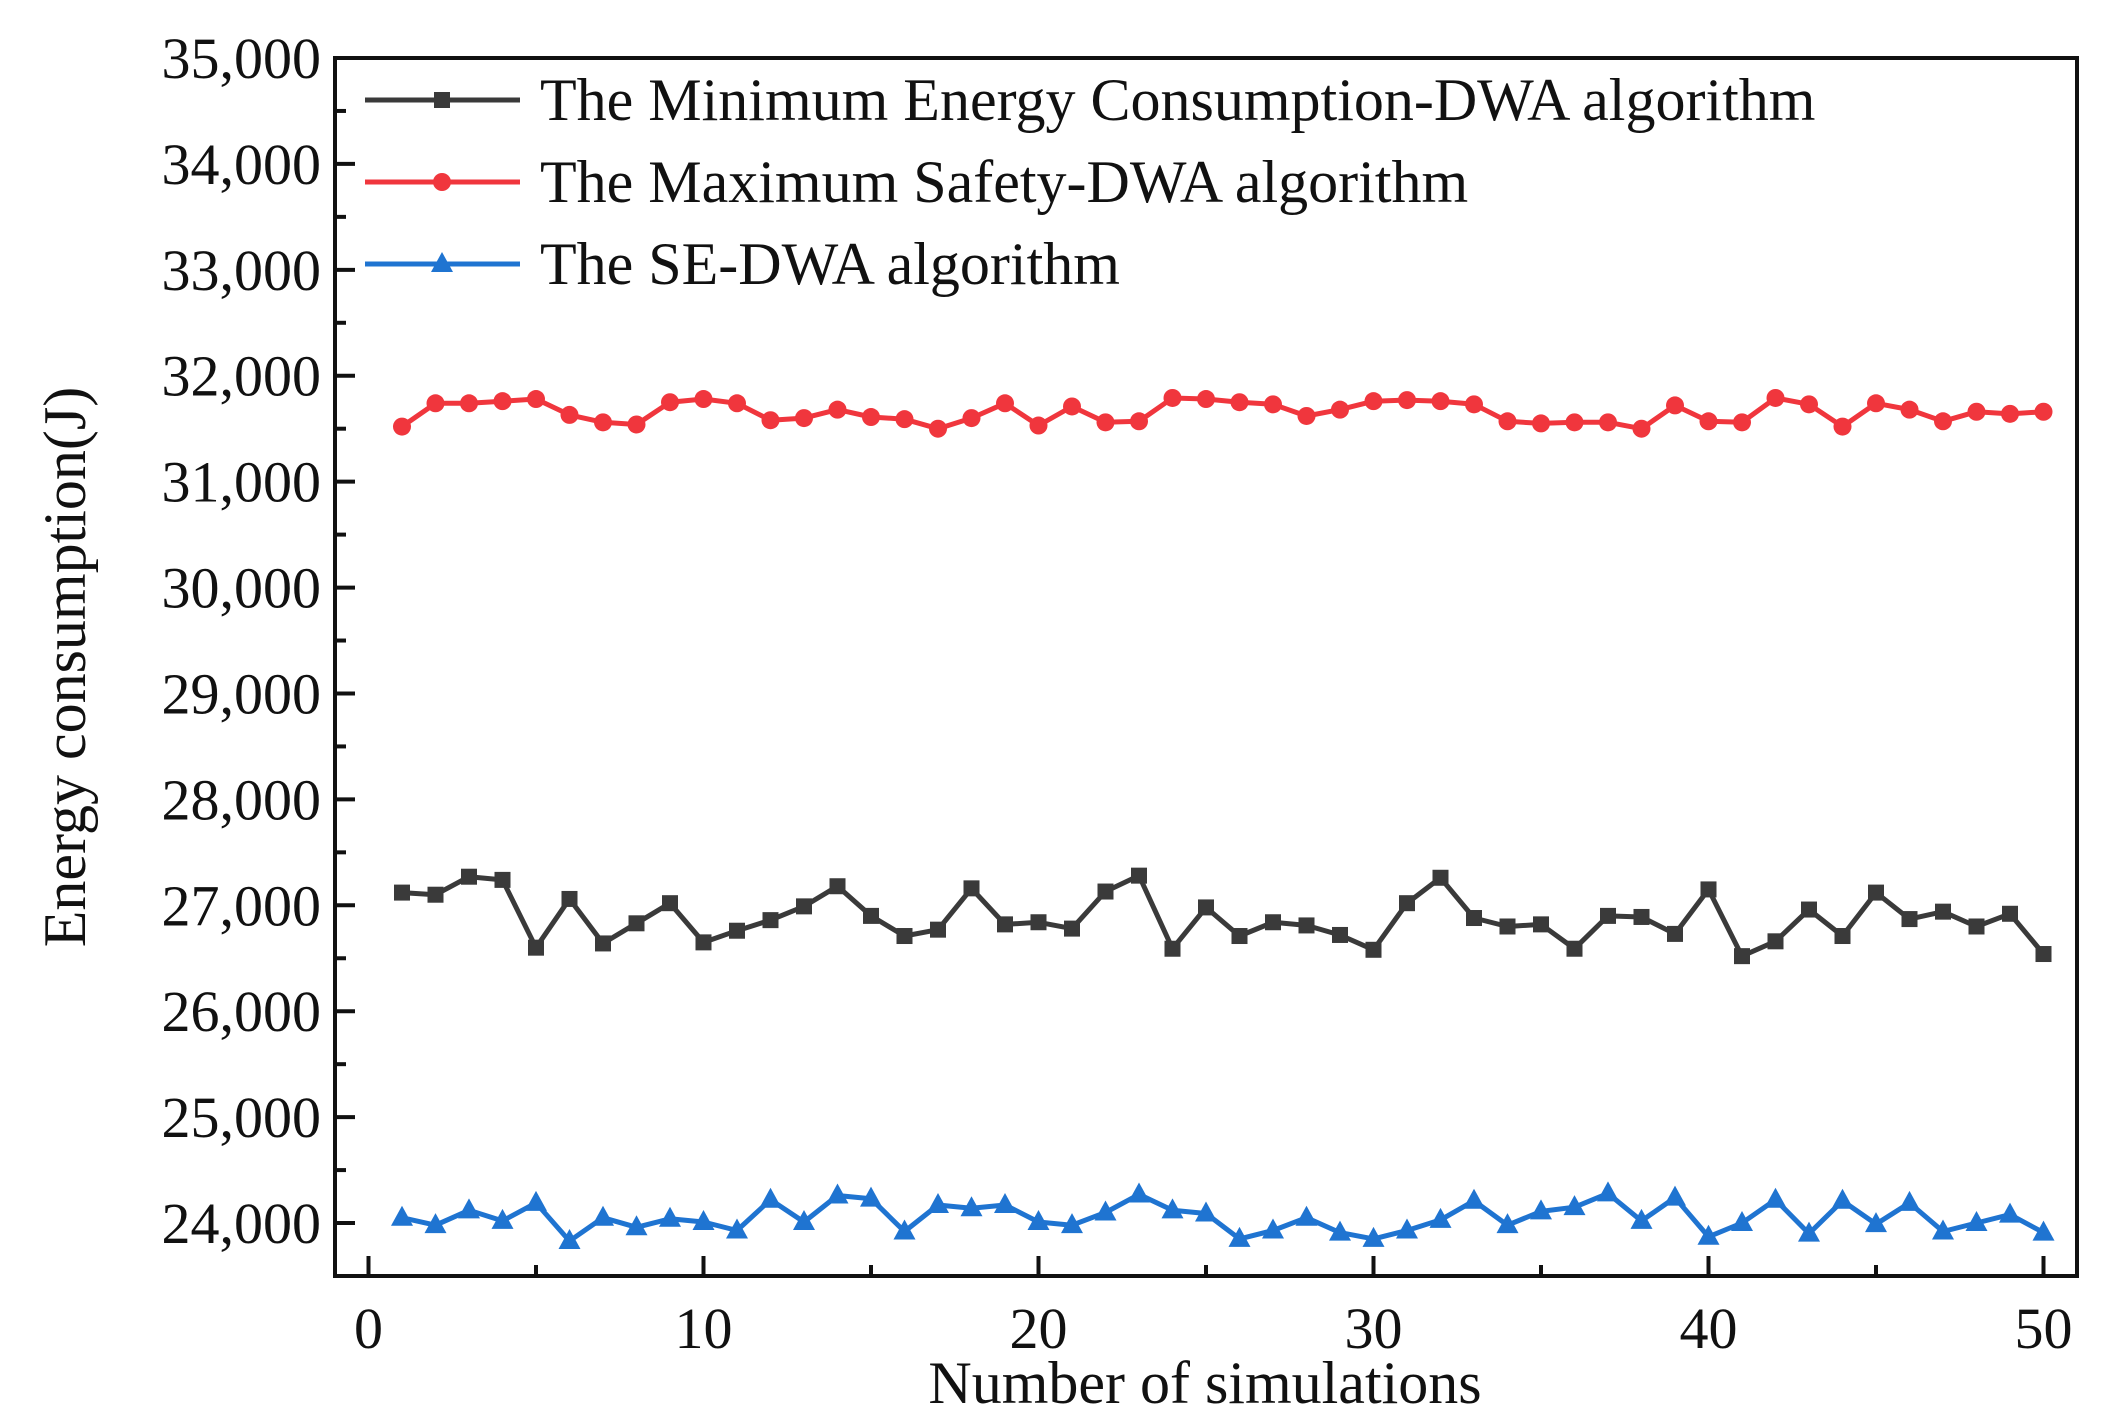 Image resolution: width=2103 pixels, height=1425 pixels. Describe the element at coordinates (242, 1011) in the screenshot. I see `y-tick-label: 26,000` at that location.